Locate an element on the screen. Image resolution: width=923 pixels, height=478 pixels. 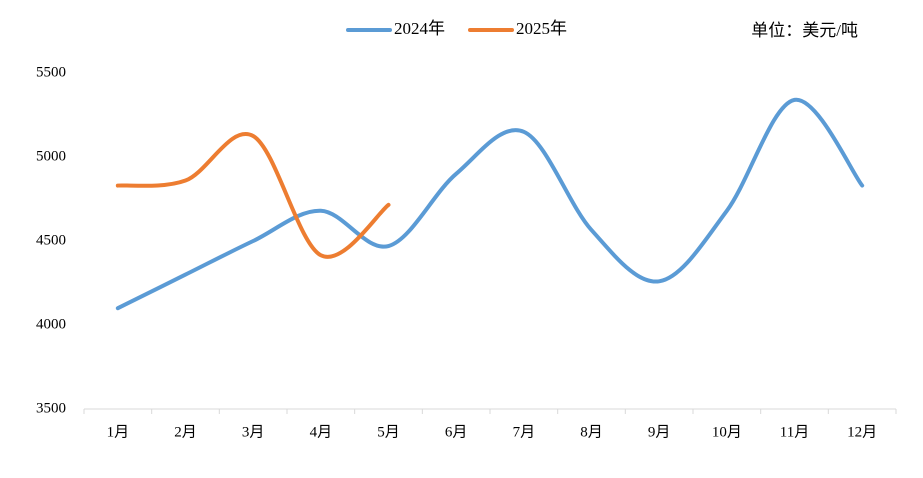
legend-label: 2024年 is located at coordinates (419, 28).